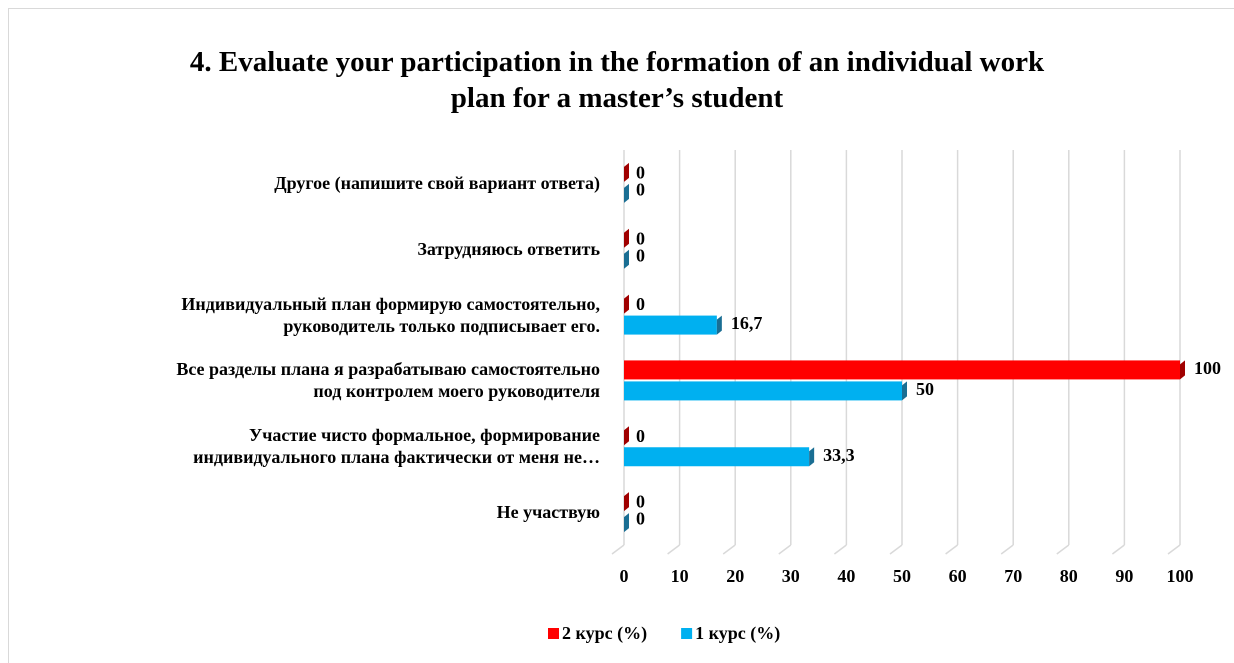  Describe the element at coordinates (839, 455) in the screenshot. I see `data-label: 33,3` at that location.